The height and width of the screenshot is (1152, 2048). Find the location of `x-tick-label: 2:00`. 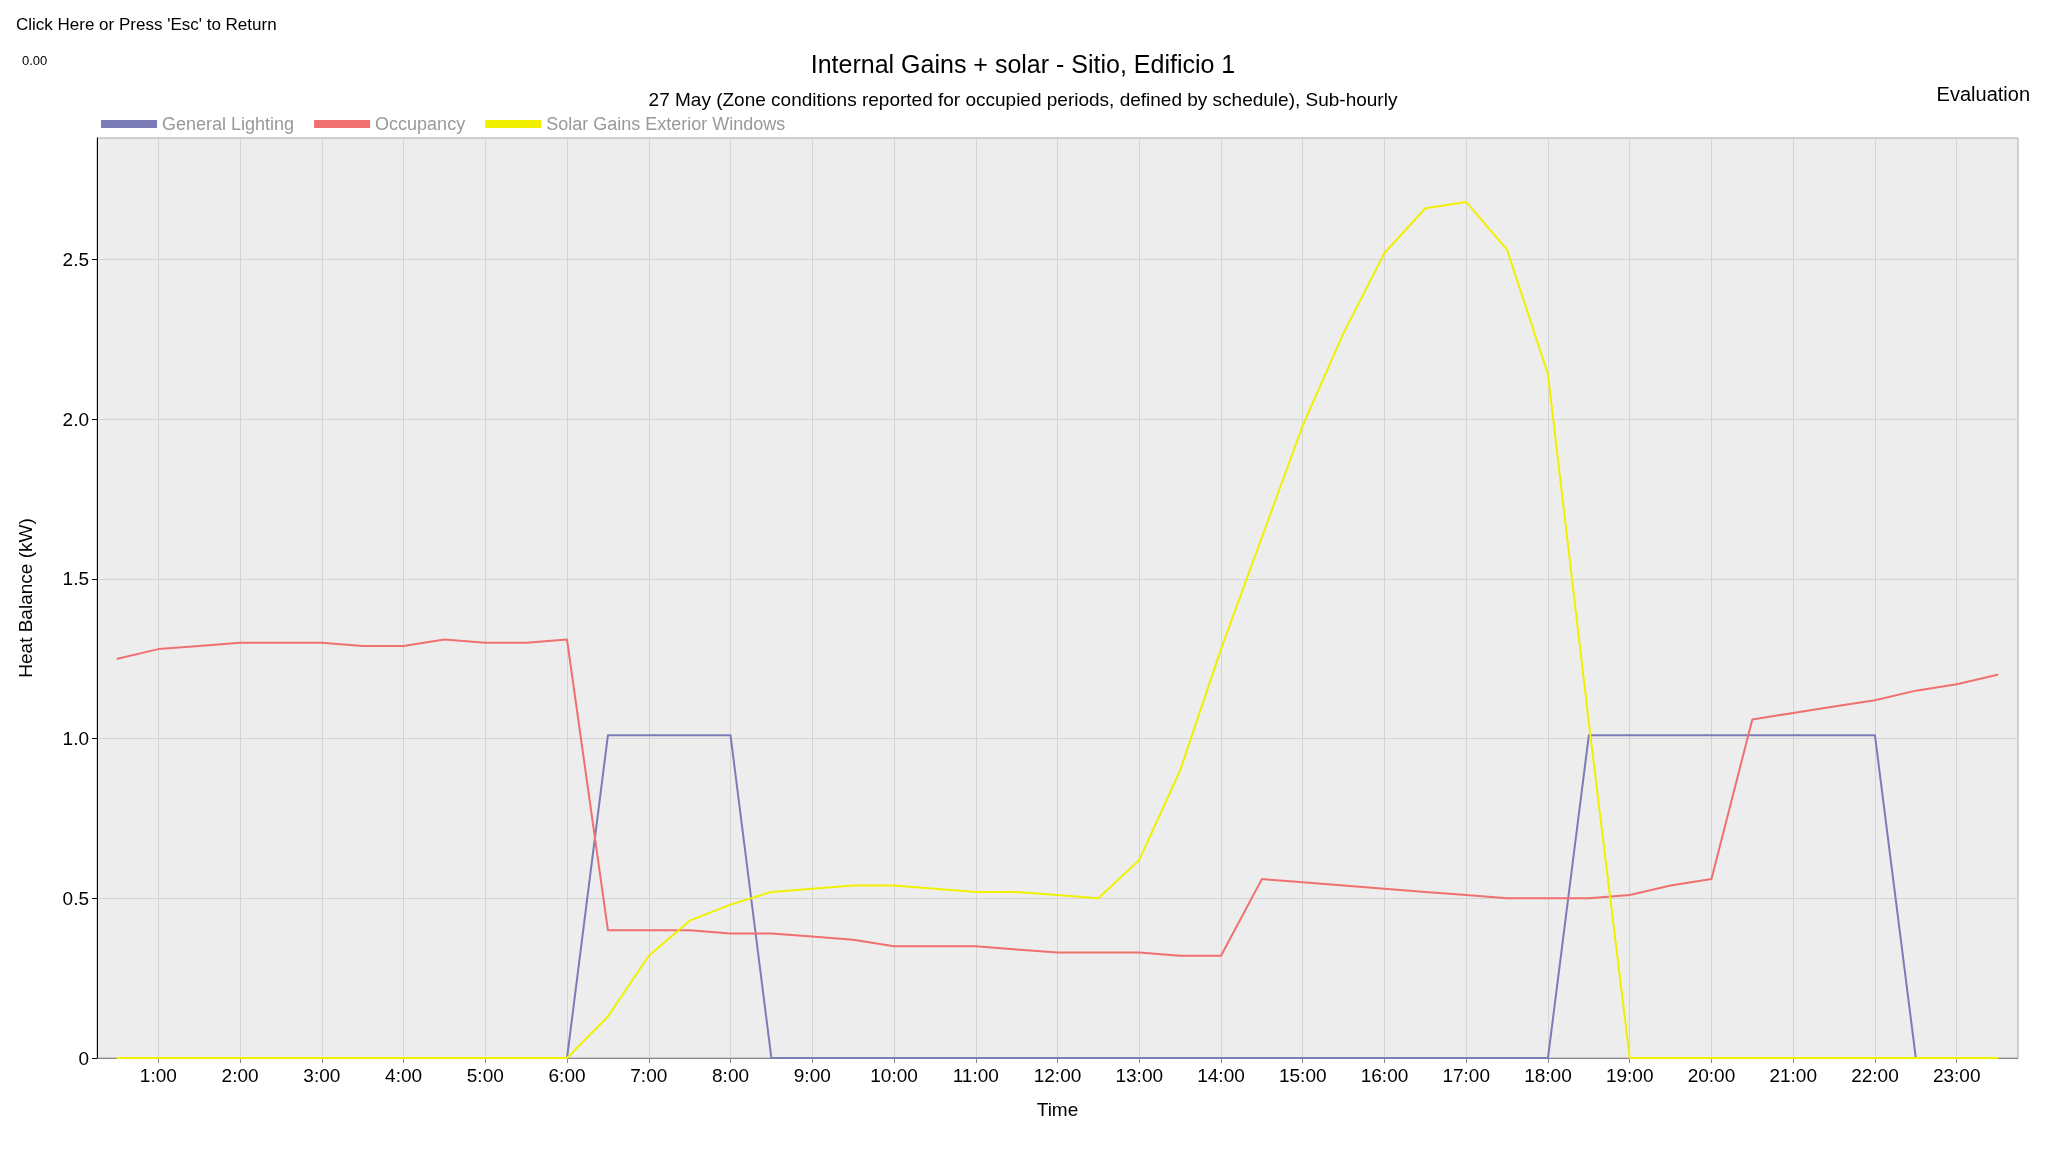

x-tick-label: 2:00 is located at coordinates (240, 1075).